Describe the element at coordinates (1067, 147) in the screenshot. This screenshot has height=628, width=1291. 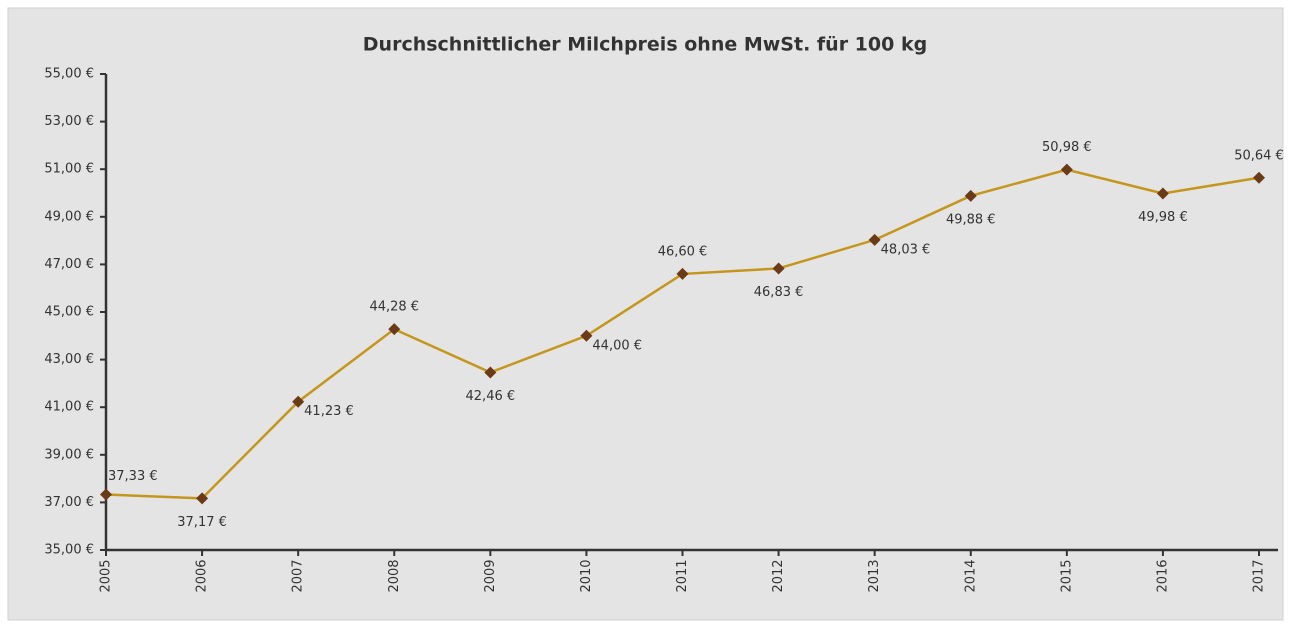
I see `data-label: 50,98 €` at that location.